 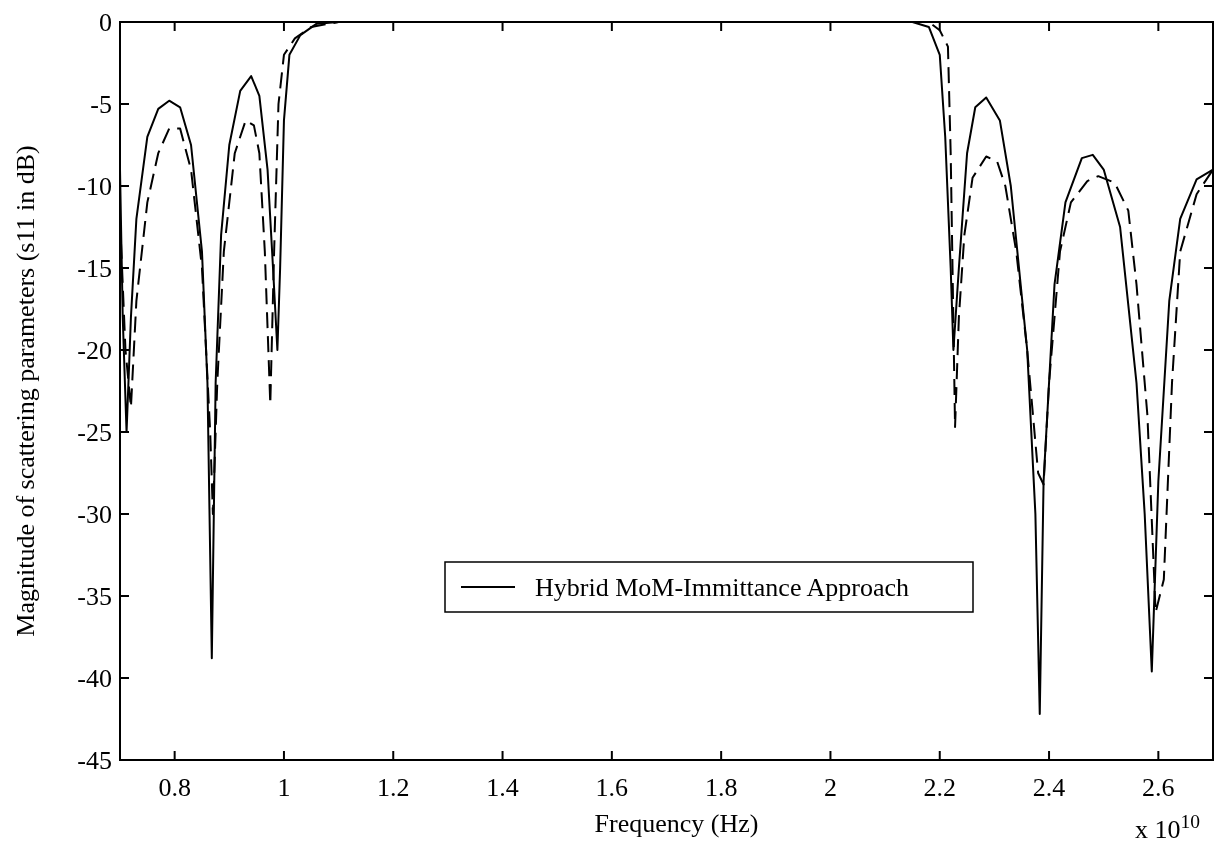 I want to click on y-tick-label: -10, so click(x=94, y=186).